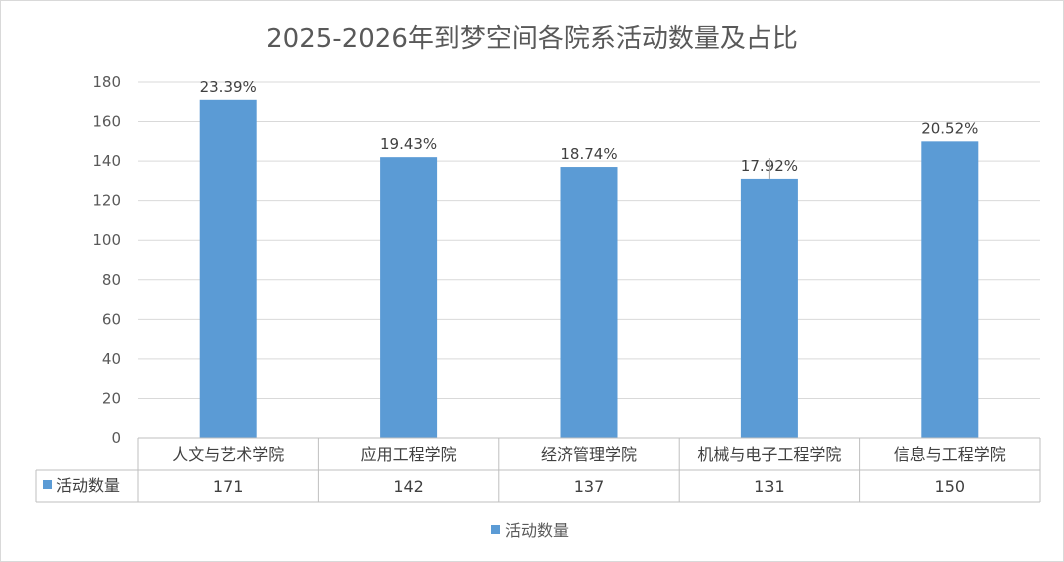  Describe the element at coordinates (949, 128) in the screenshot. I see `data-label: 20.52%` at that location.